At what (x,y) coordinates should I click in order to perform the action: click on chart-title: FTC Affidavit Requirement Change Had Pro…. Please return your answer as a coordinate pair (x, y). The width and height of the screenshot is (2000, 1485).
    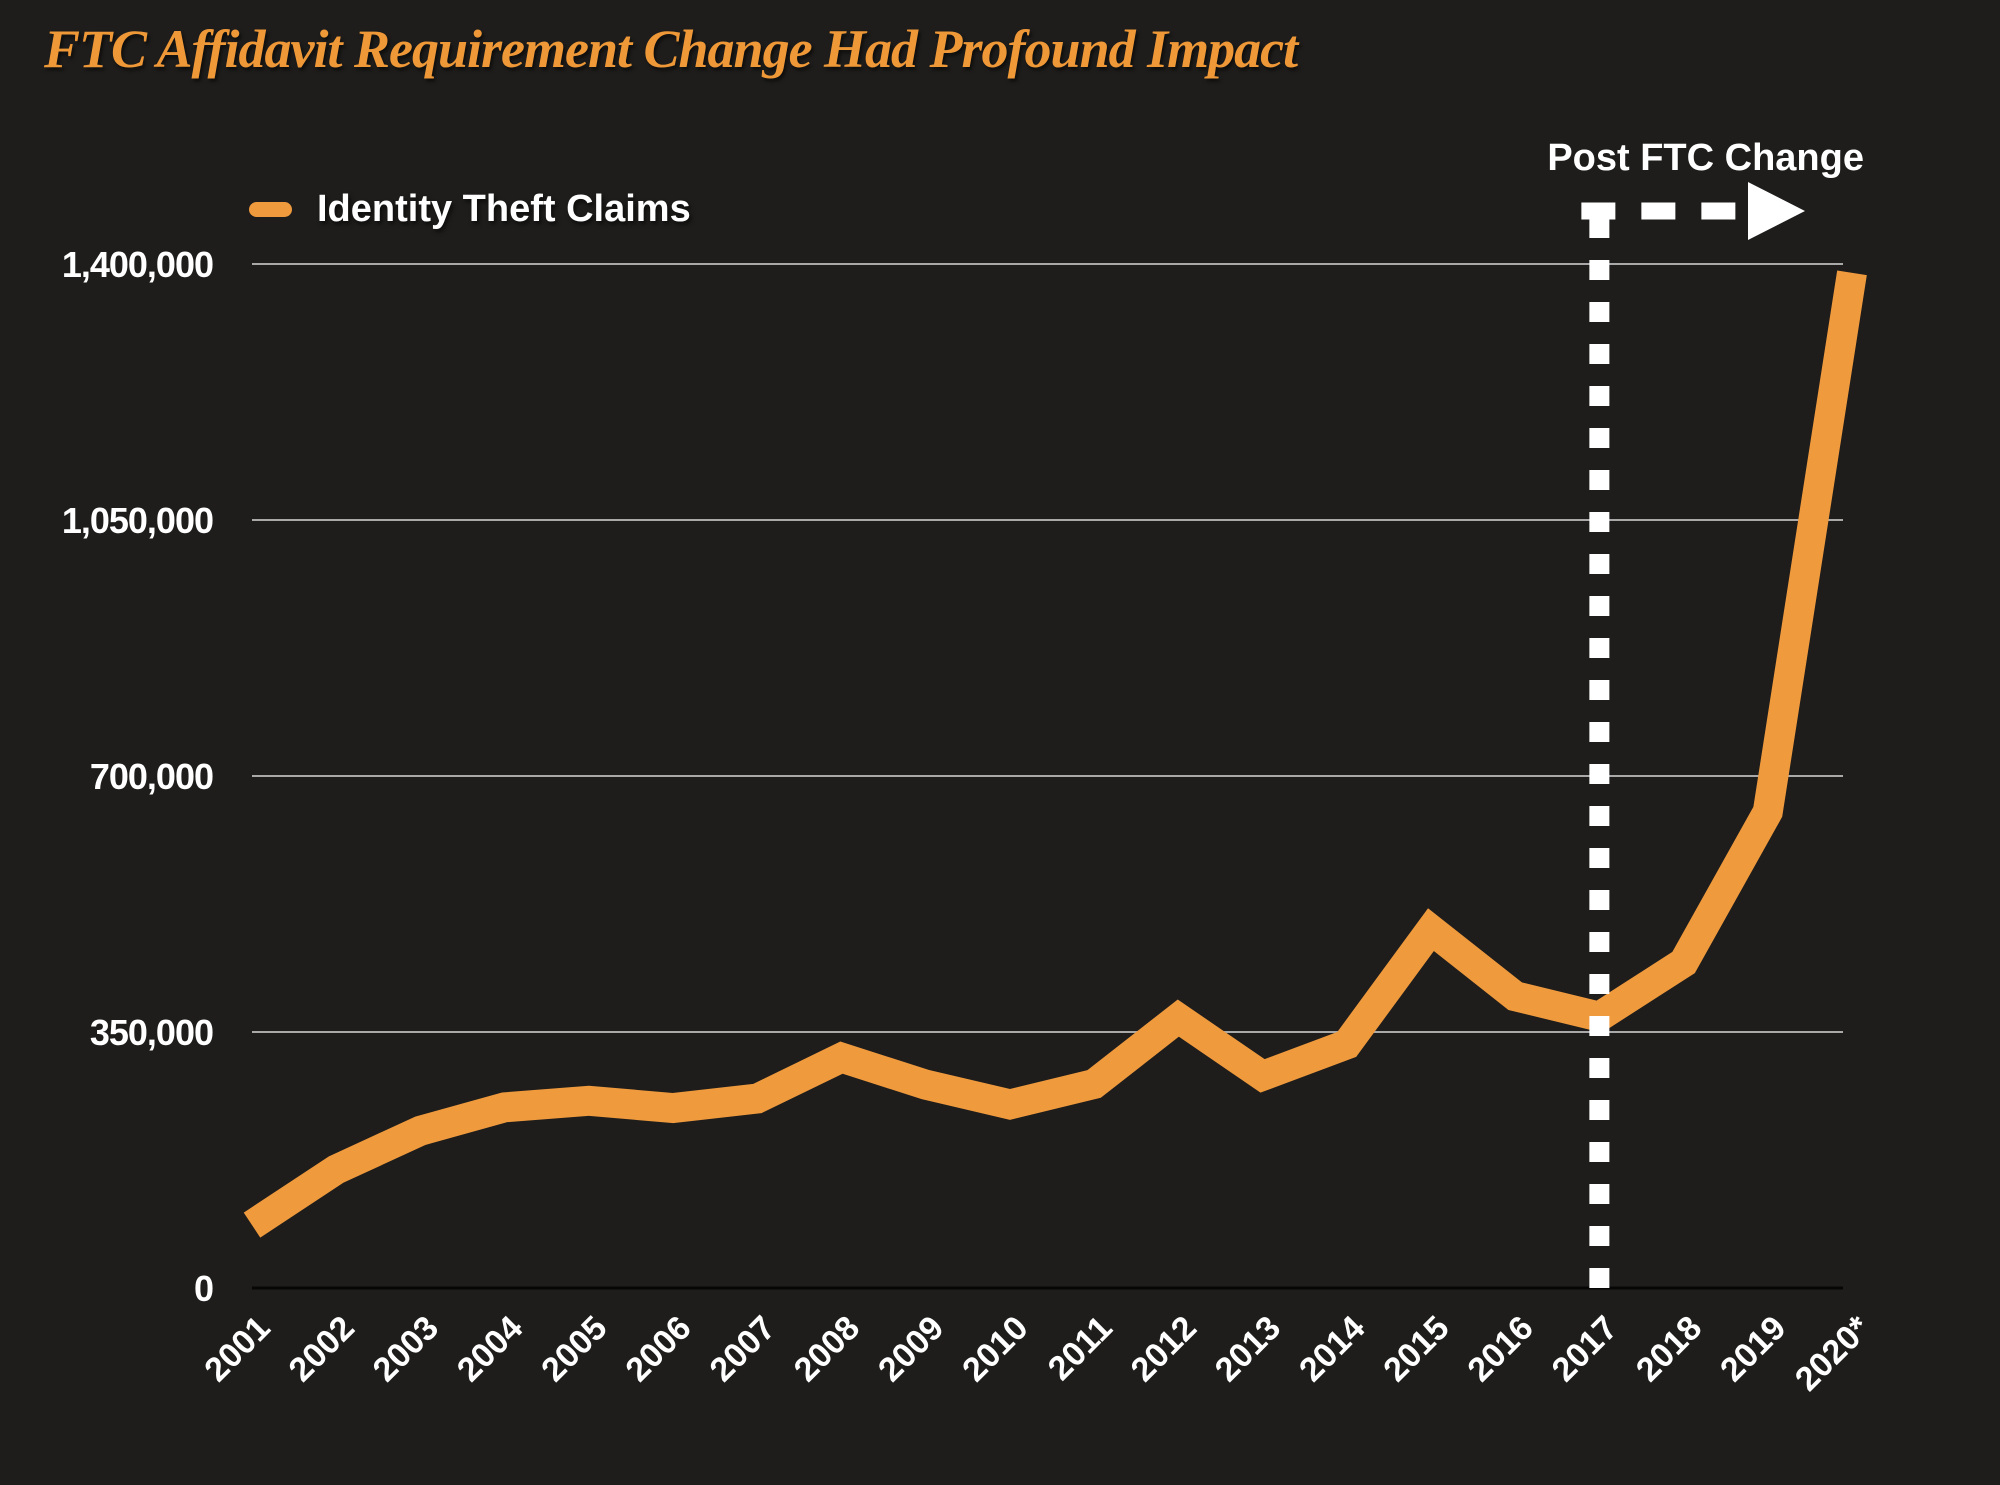
    Looking at the image, I should click on (671, 49).